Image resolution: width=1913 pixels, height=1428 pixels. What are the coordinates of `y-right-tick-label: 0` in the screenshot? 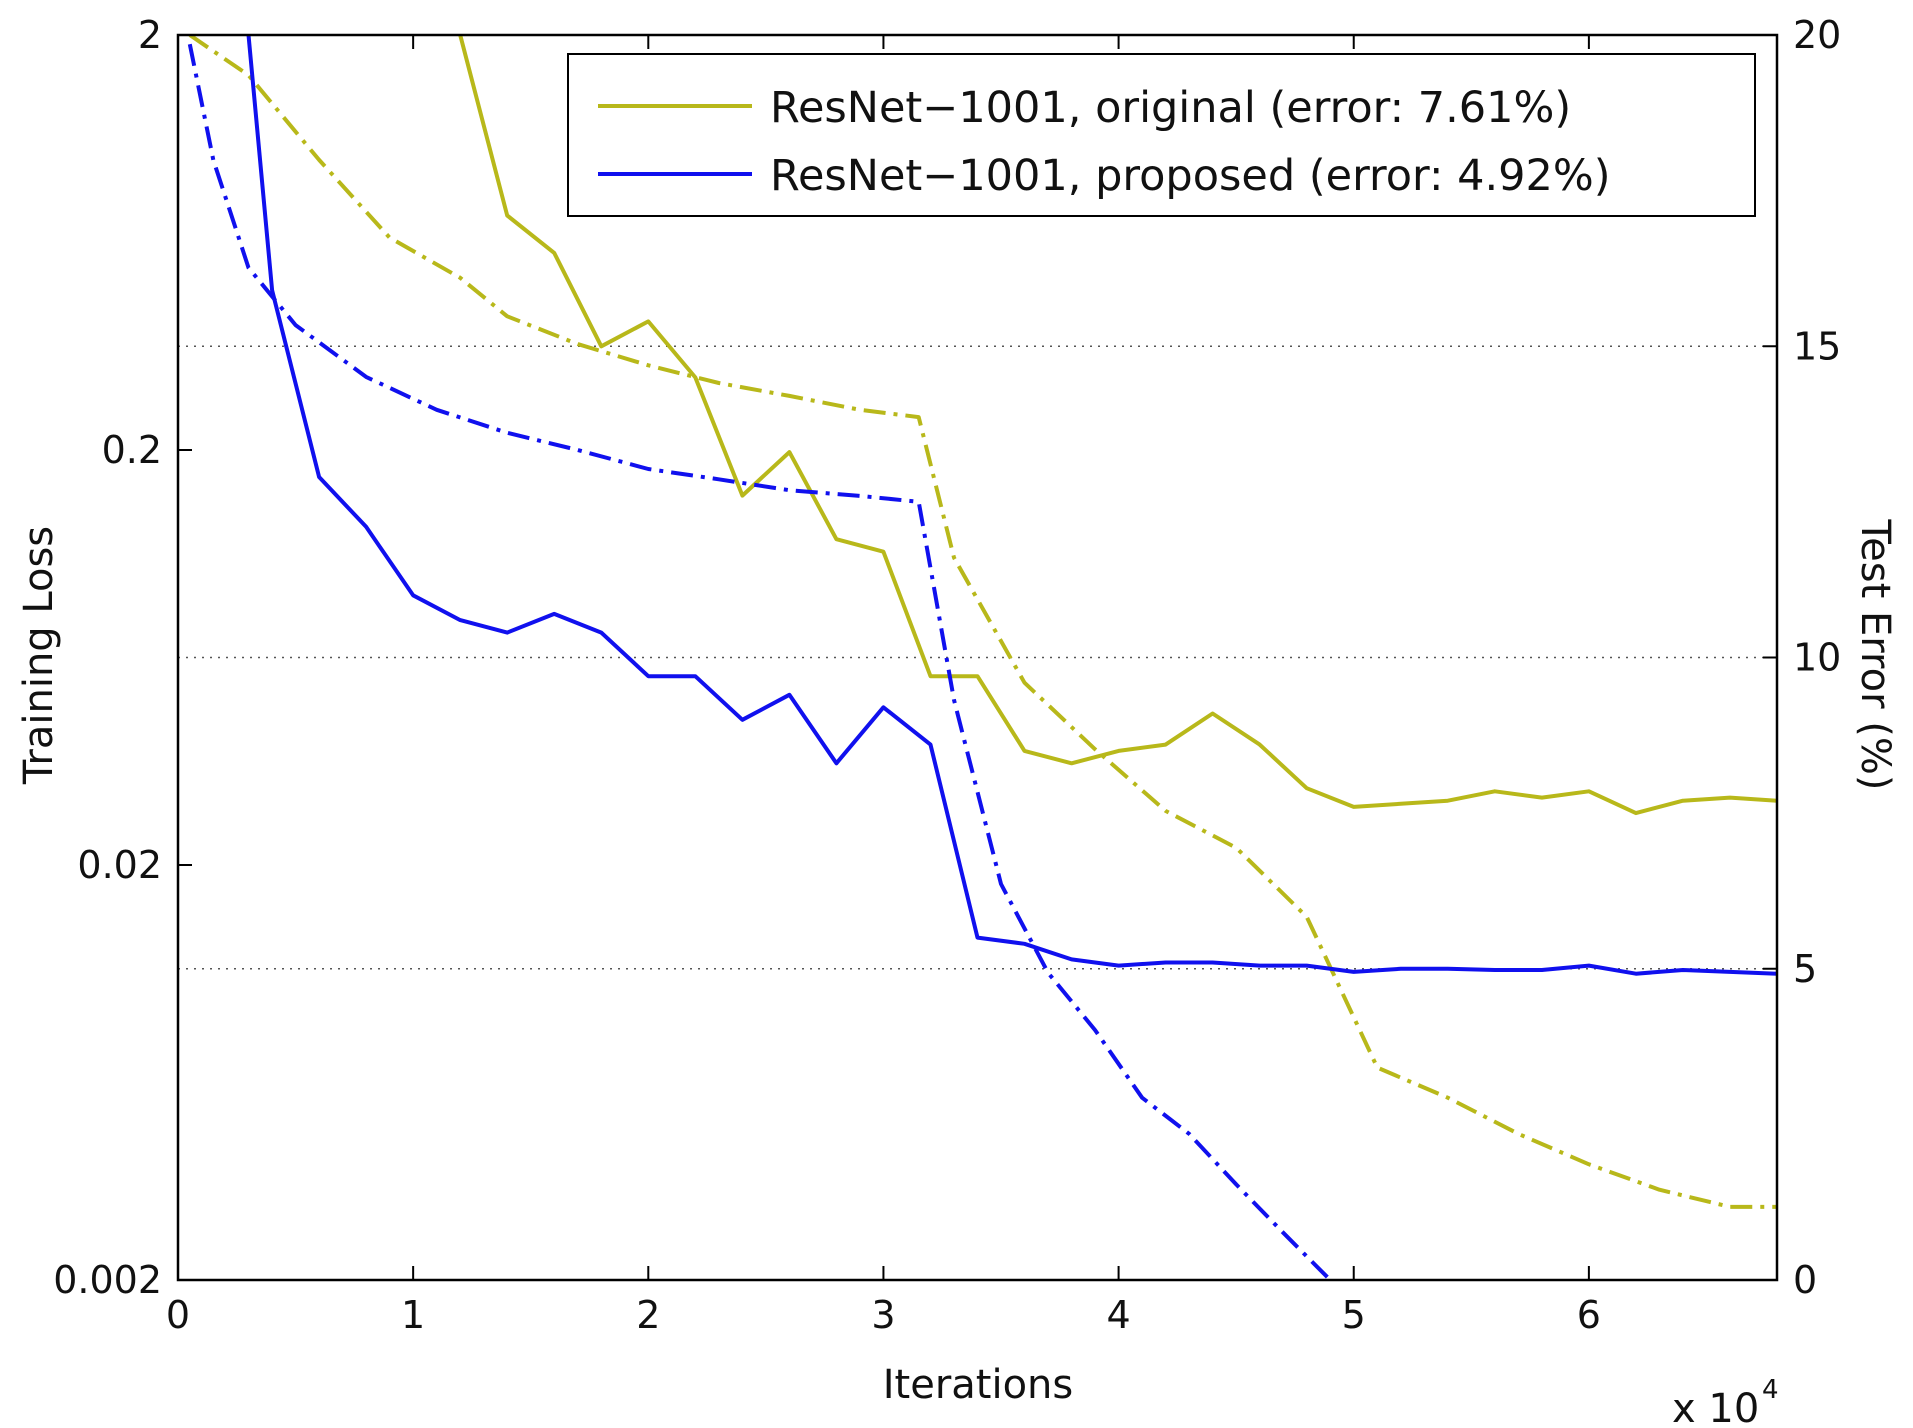 It's located at (1805, 1280).